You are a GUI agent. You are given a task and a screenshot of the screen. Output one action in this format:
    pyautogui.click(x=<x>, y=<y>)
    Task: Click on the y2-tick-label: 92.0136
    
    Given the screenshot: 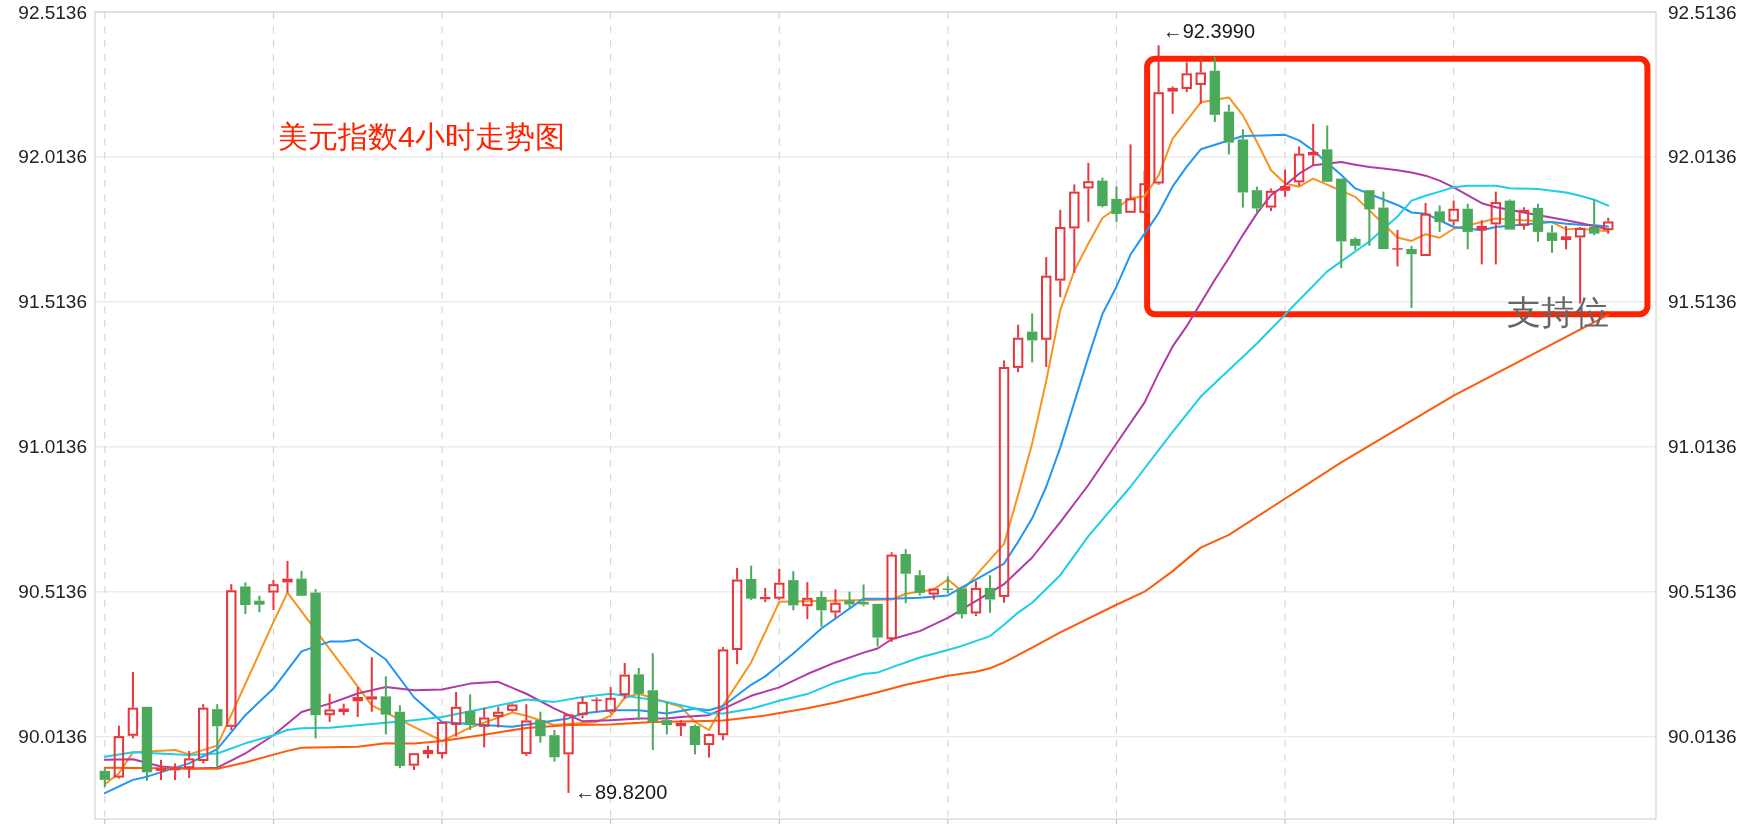 What is the action you would take?
    pyautogui.click(x=1702, y=157)
    